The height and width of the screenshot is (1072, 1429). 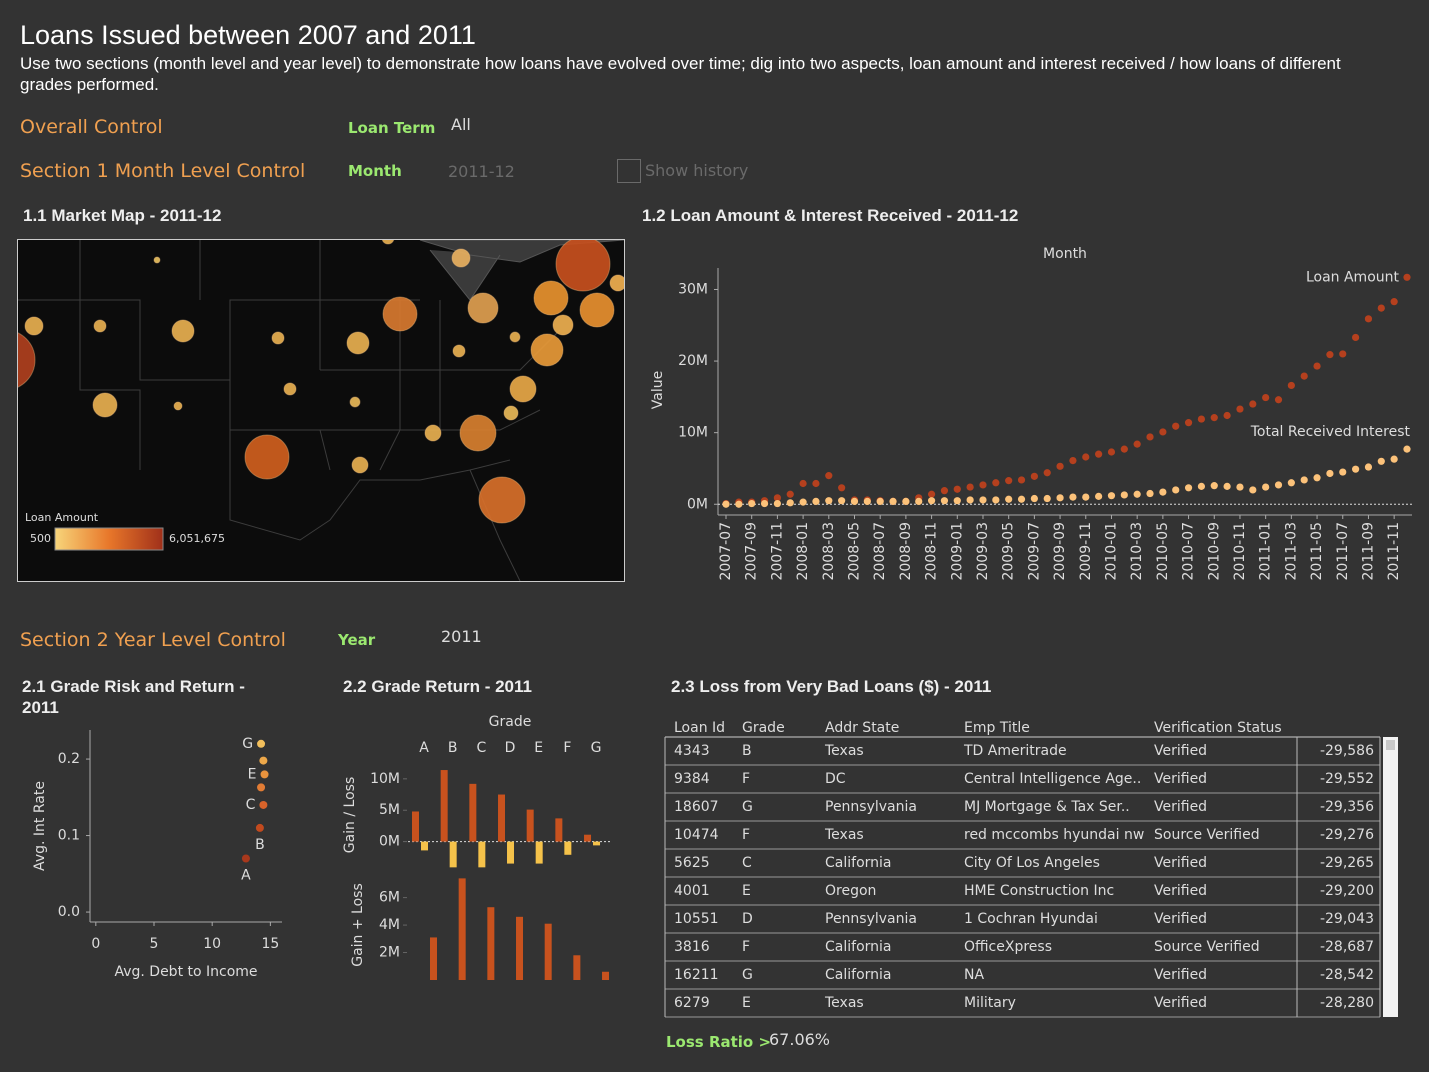 What do you see at coordinates (481, 748) in the screenshot?
I see `x-tick-label: C` at bounding box center [481, 748].